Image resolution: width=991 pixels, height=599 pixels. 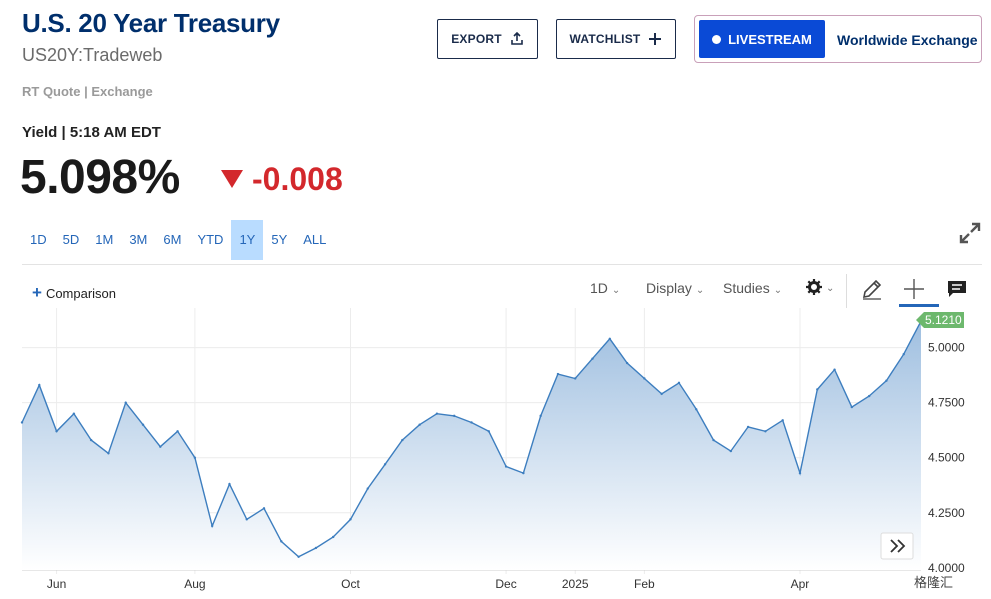 What do you see at coordinates (91, 132) in the screenshot?
I see `yield-timestamp: Yield | 5:18 AM EDT` at bounding box center [91, 132].